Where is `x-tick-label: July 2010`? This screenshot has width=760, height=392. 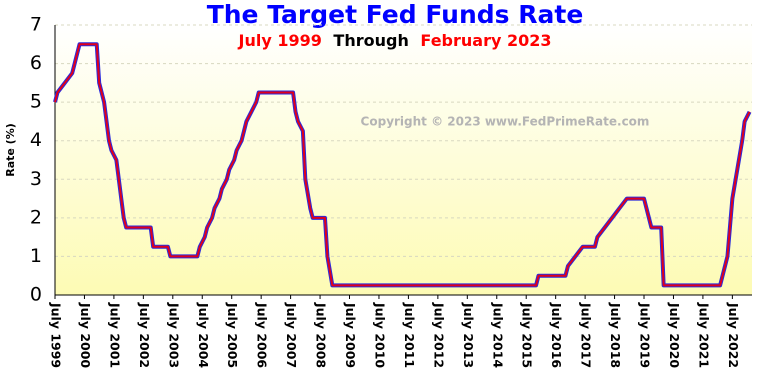
x-tick-label: July 2010 is located at coordinates (379, 335).